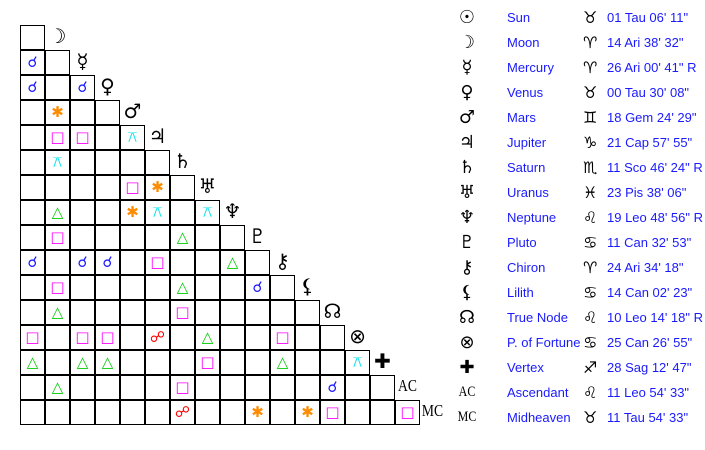 This screenshot has height=450, width=705. I want to click on planet-position: 01 Tau 06' 11", so click(648, 17).